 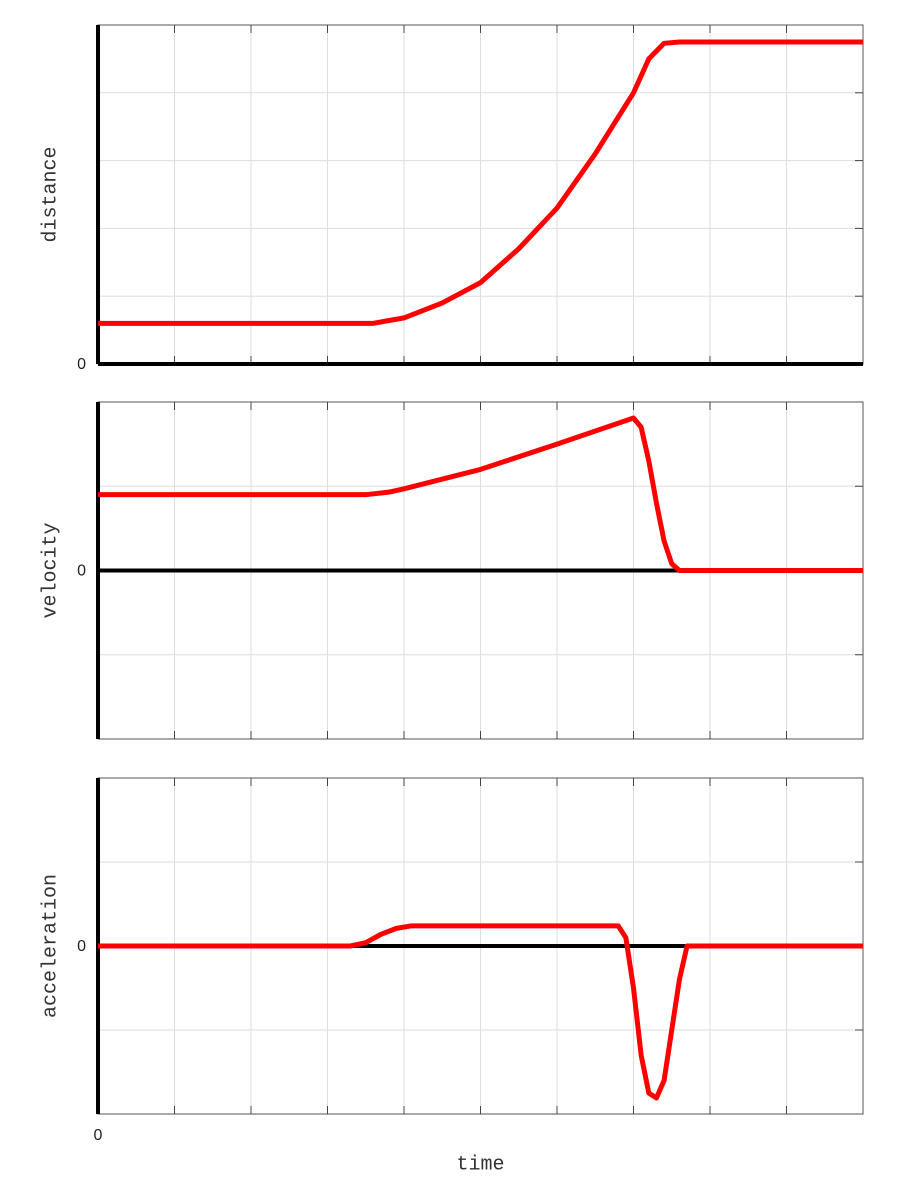 What do you see at coordinates (50, 570) in the screenshot?
I see `y-axis-label: velocity` at bounding box center [50, 570].